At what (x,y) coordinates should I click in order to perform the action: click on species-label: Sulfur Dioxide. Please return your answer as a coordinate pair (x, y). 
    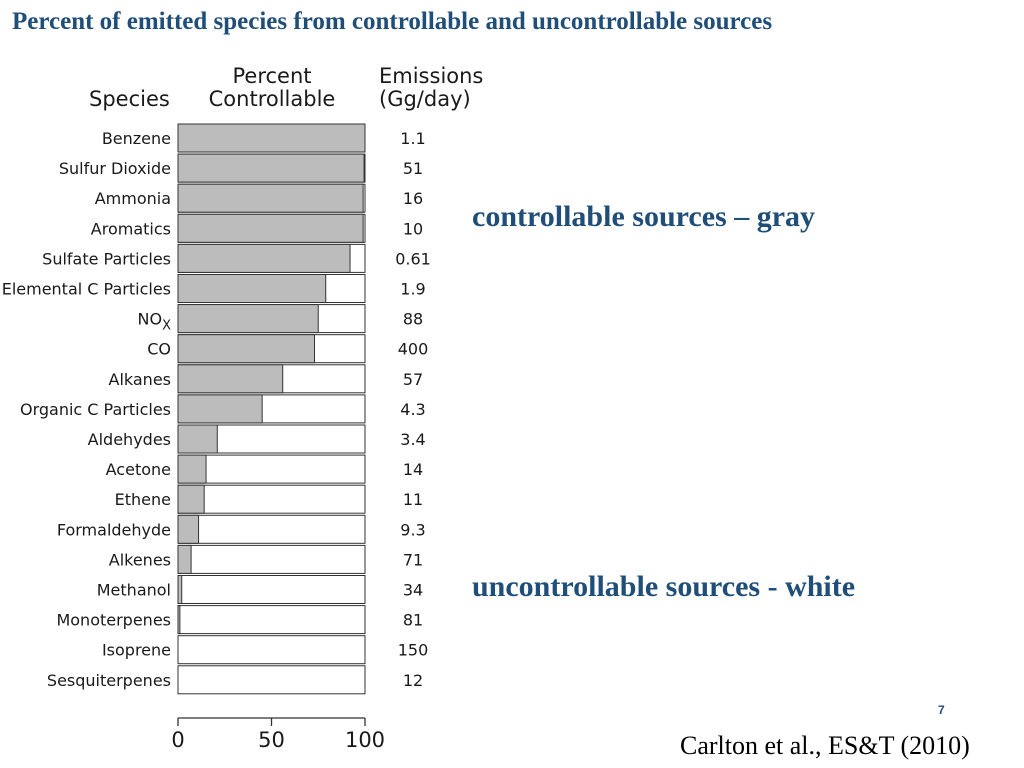
    Looking at the image, I should click on (115, 168).